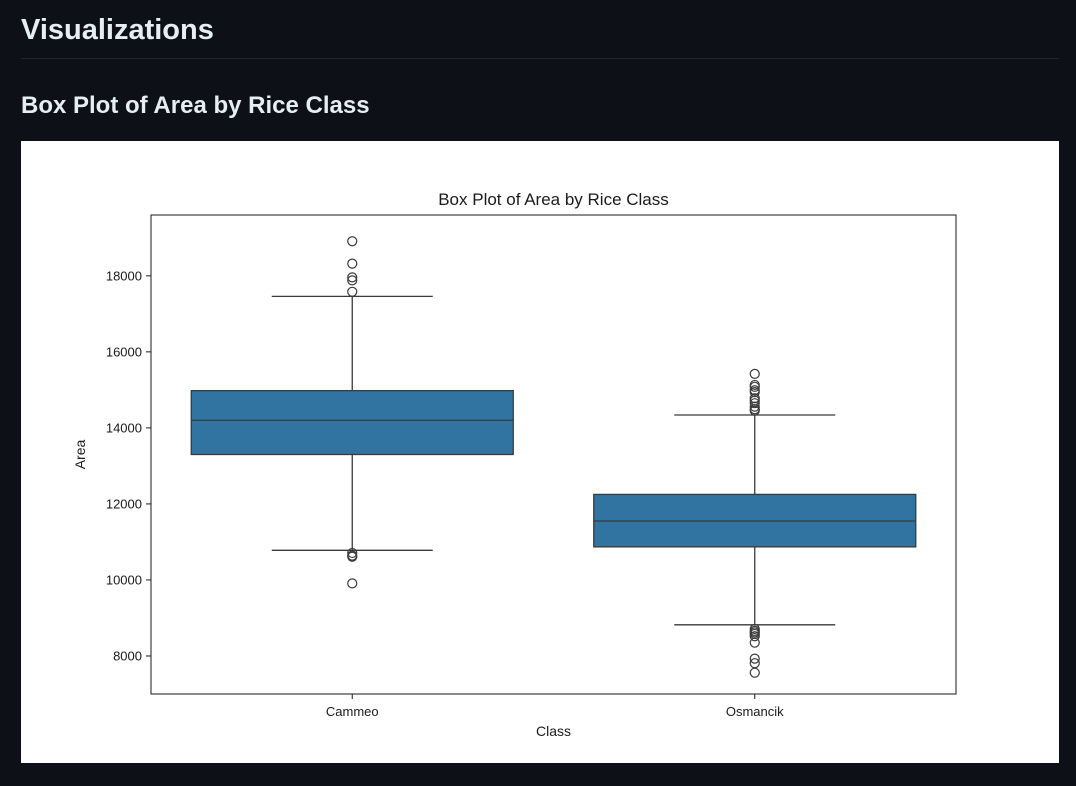  What do you see at coordinates (124, 275) in the screenshot?
I see `y-tick-label: 18000` at bounding box center [124, 275].